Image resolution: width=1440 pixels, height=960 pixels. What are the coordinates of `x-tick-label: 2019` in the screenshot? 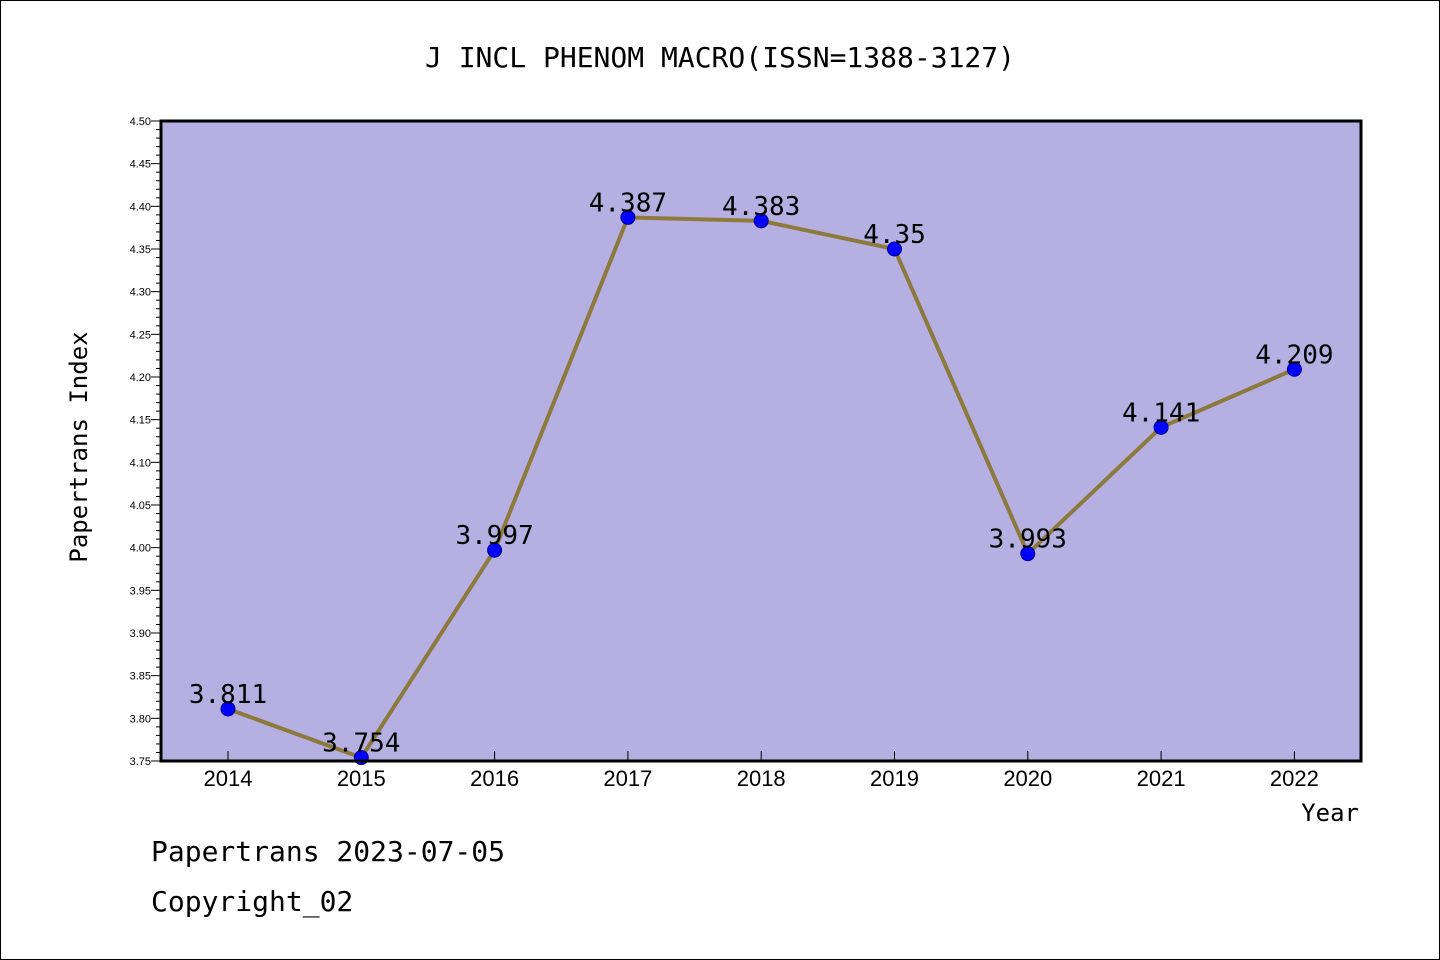 It's located at (894, 778).